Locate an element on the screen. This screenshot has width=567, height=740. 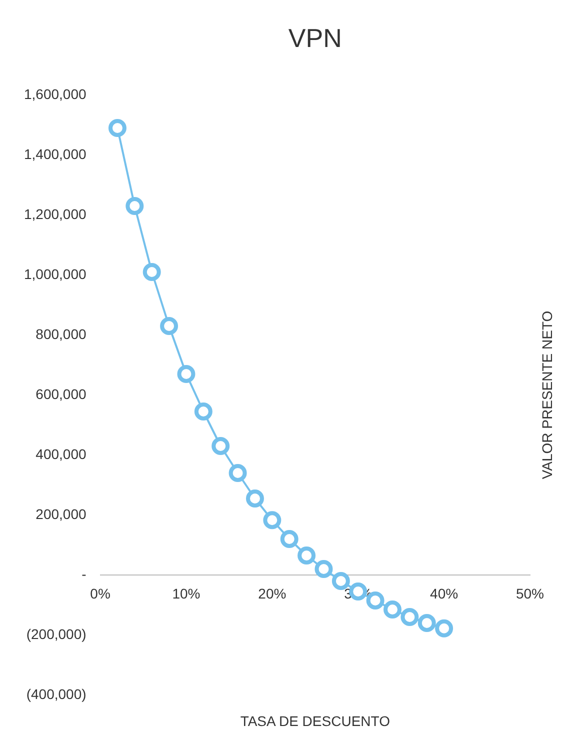
x-tick-label: 20% is located at coordinates (272, 593).